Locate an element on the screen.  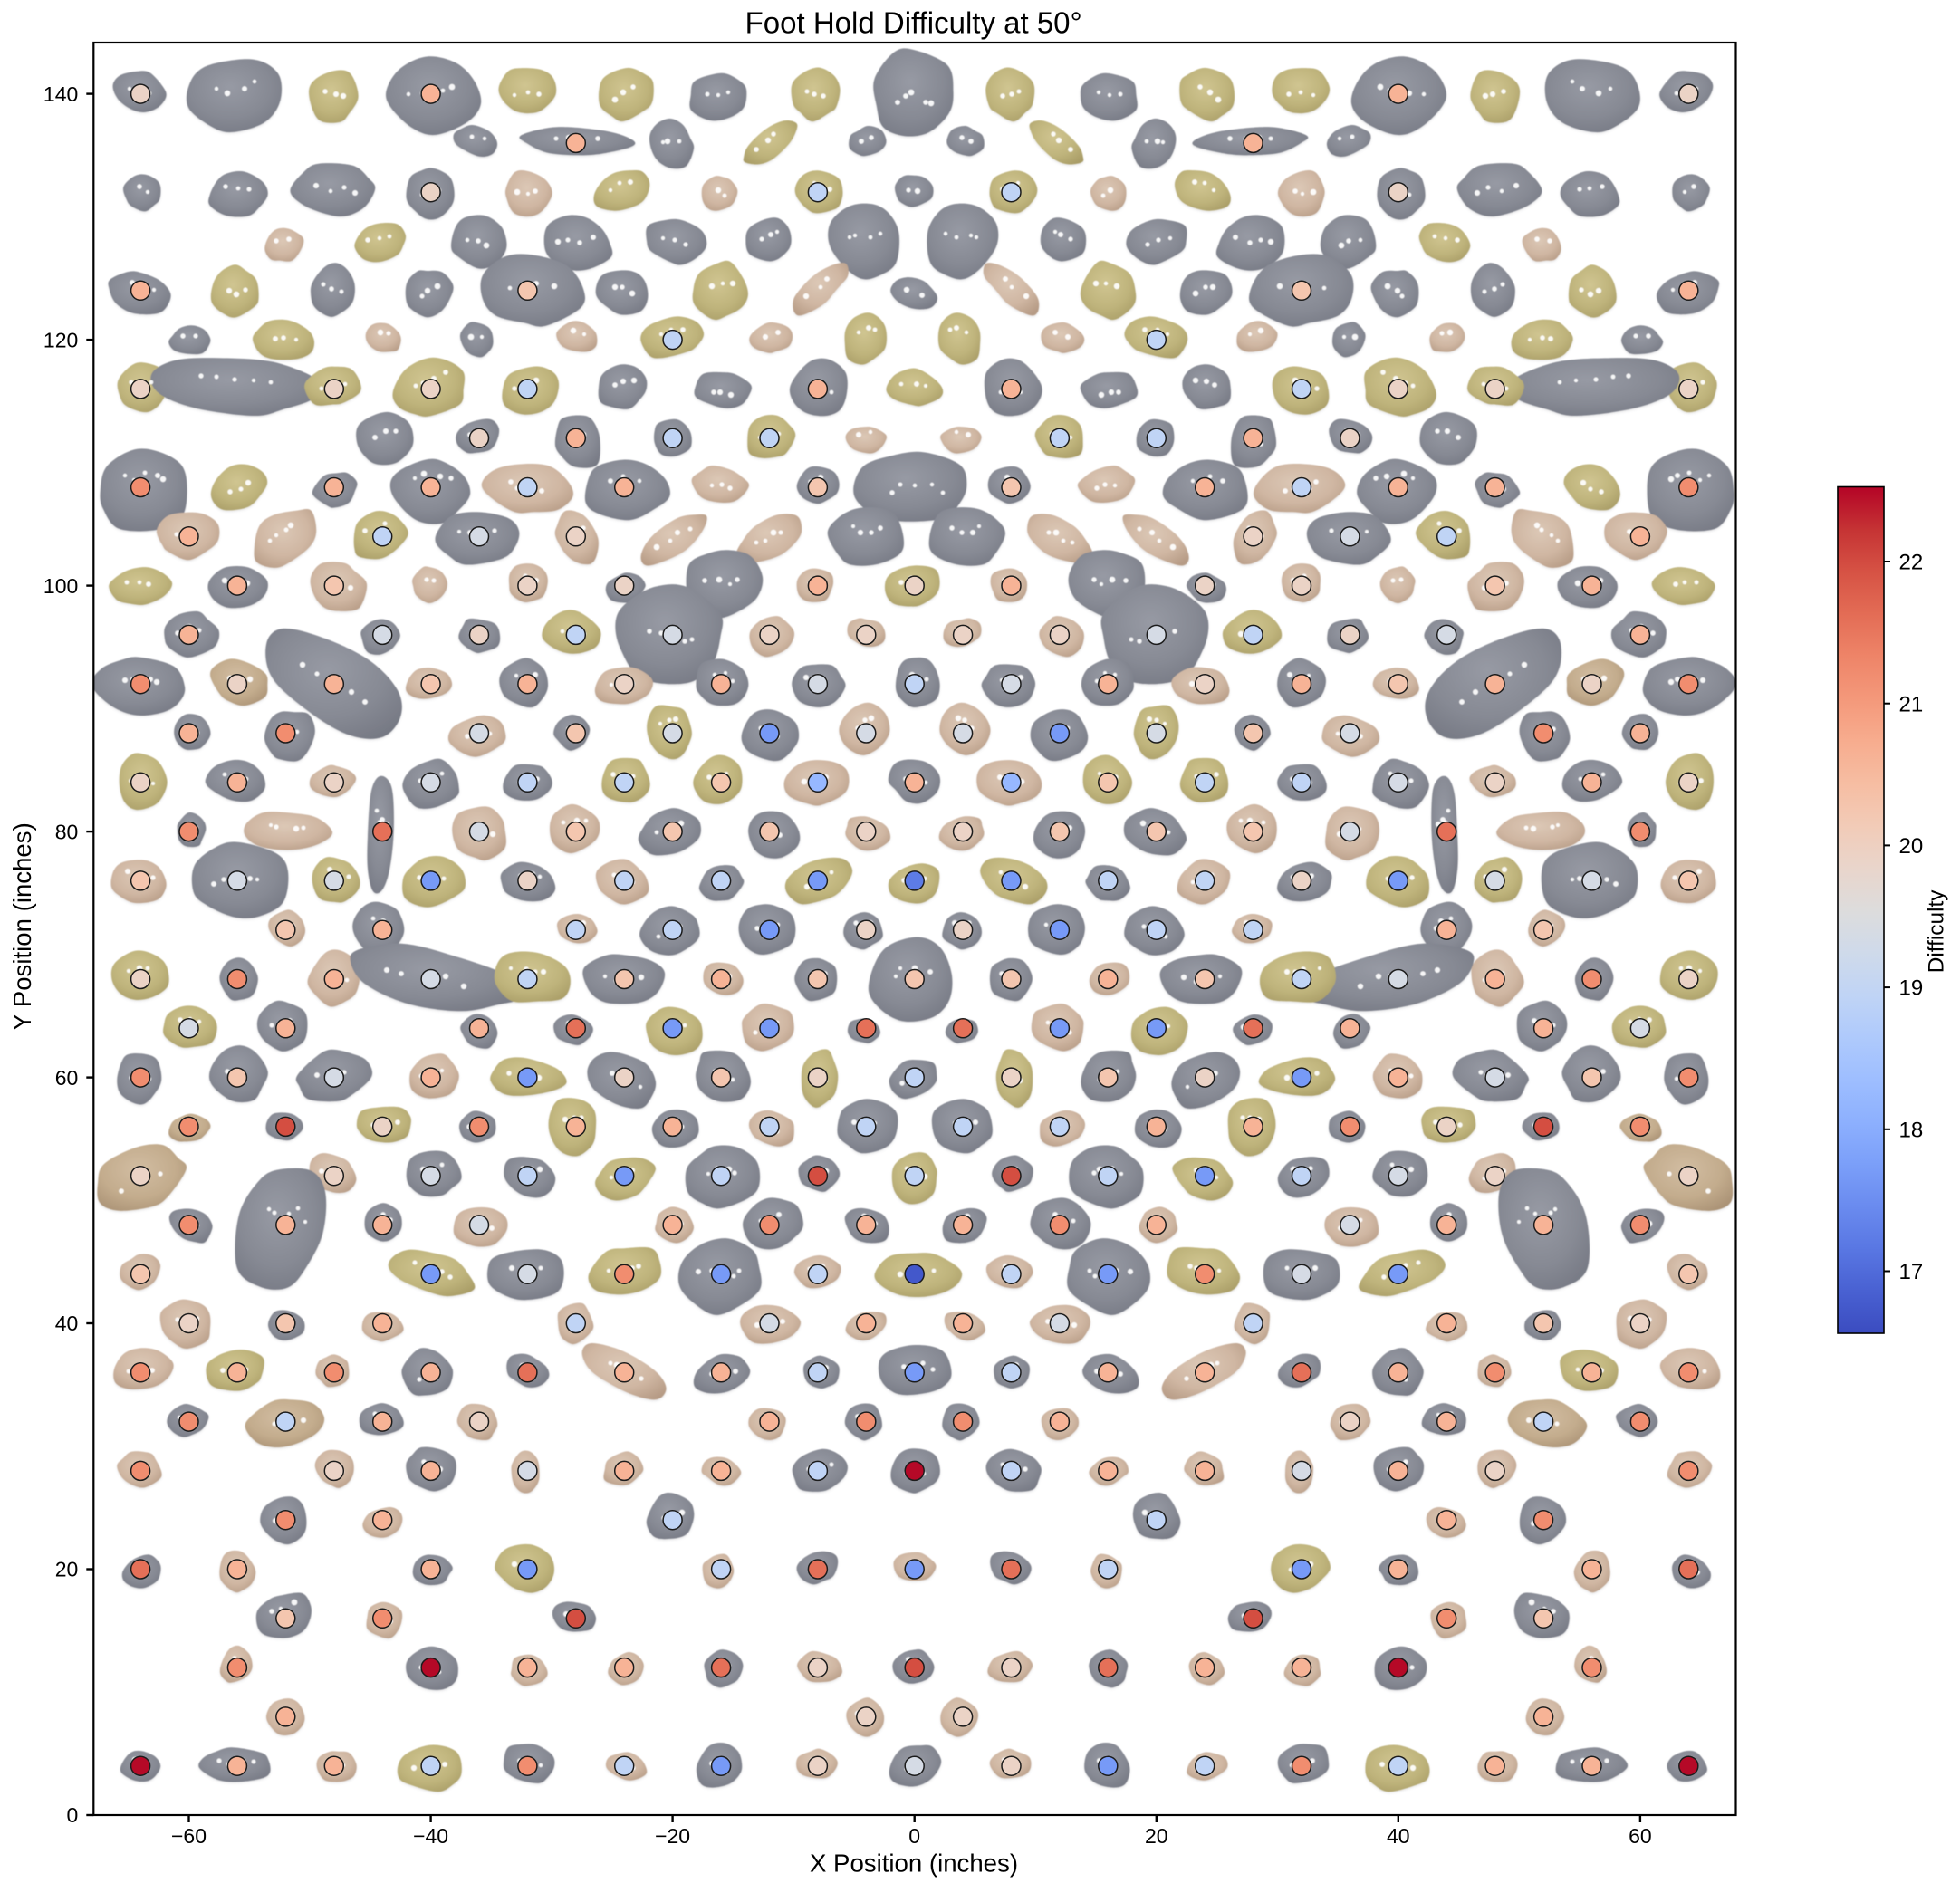
svg-text: 18 is located at coordinates (1911, 1130).